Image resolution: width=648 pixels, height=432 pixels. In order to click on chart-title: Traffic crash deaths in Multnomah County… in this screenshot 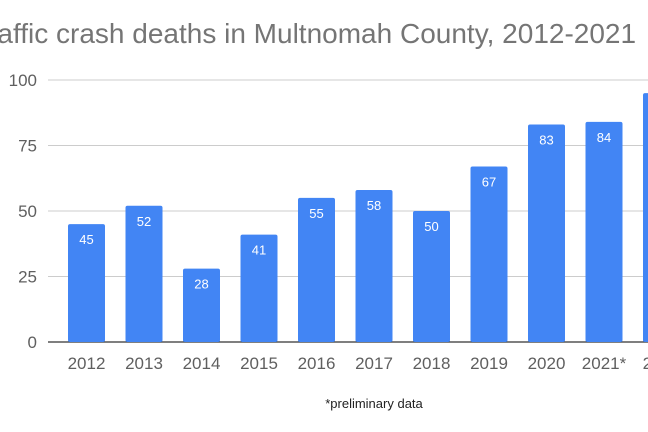, I will do `click(318, 33)`.